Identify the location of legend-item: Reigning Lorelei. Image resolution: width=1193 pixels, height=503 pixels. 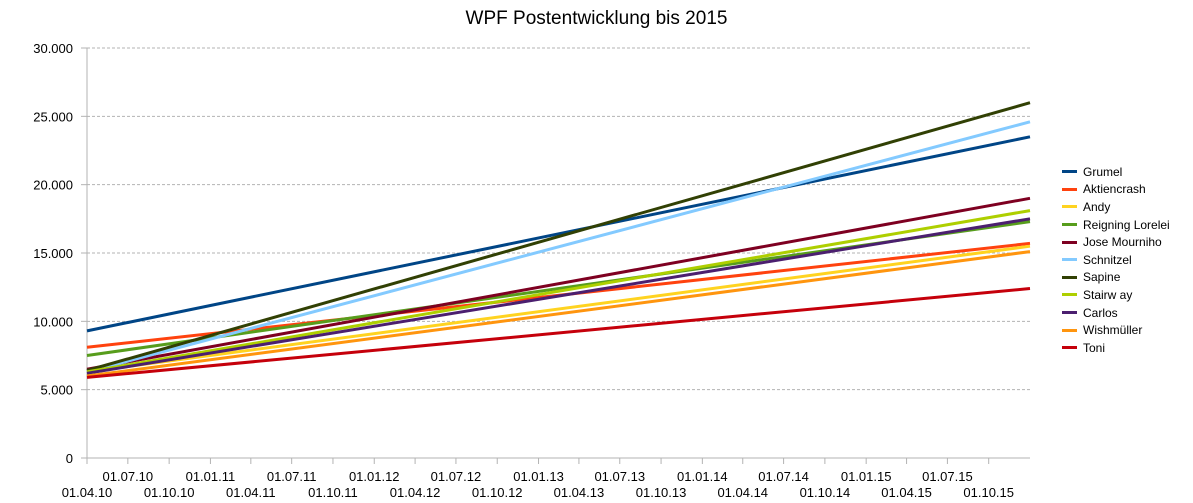
(1116, 225).